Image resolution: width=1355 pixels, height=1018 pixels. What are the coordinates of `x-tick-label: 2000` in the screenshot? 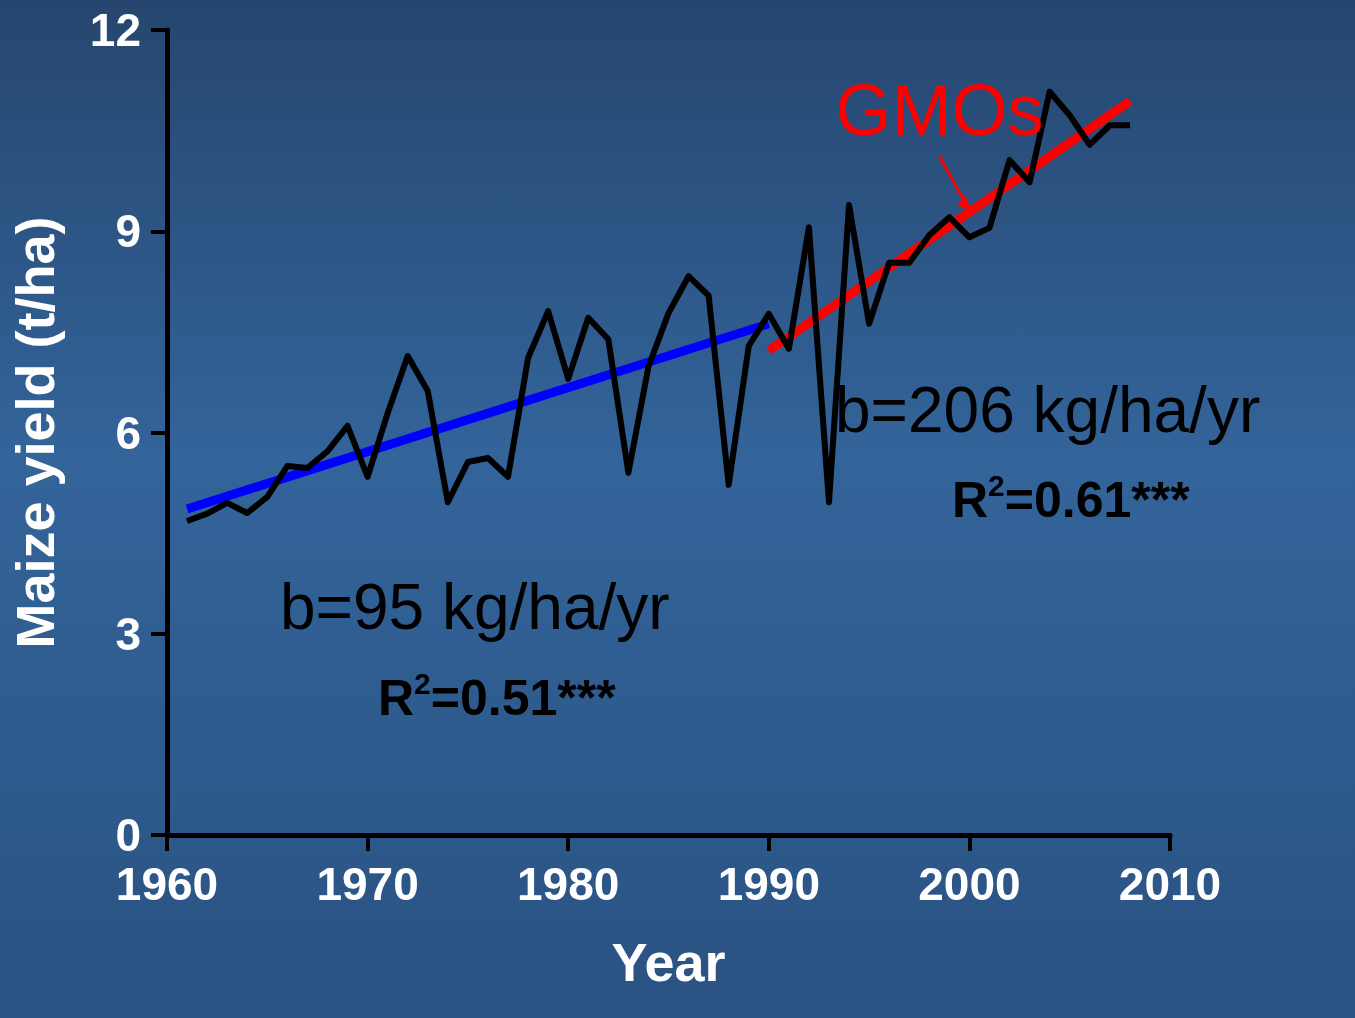 It's located at (969, 884).